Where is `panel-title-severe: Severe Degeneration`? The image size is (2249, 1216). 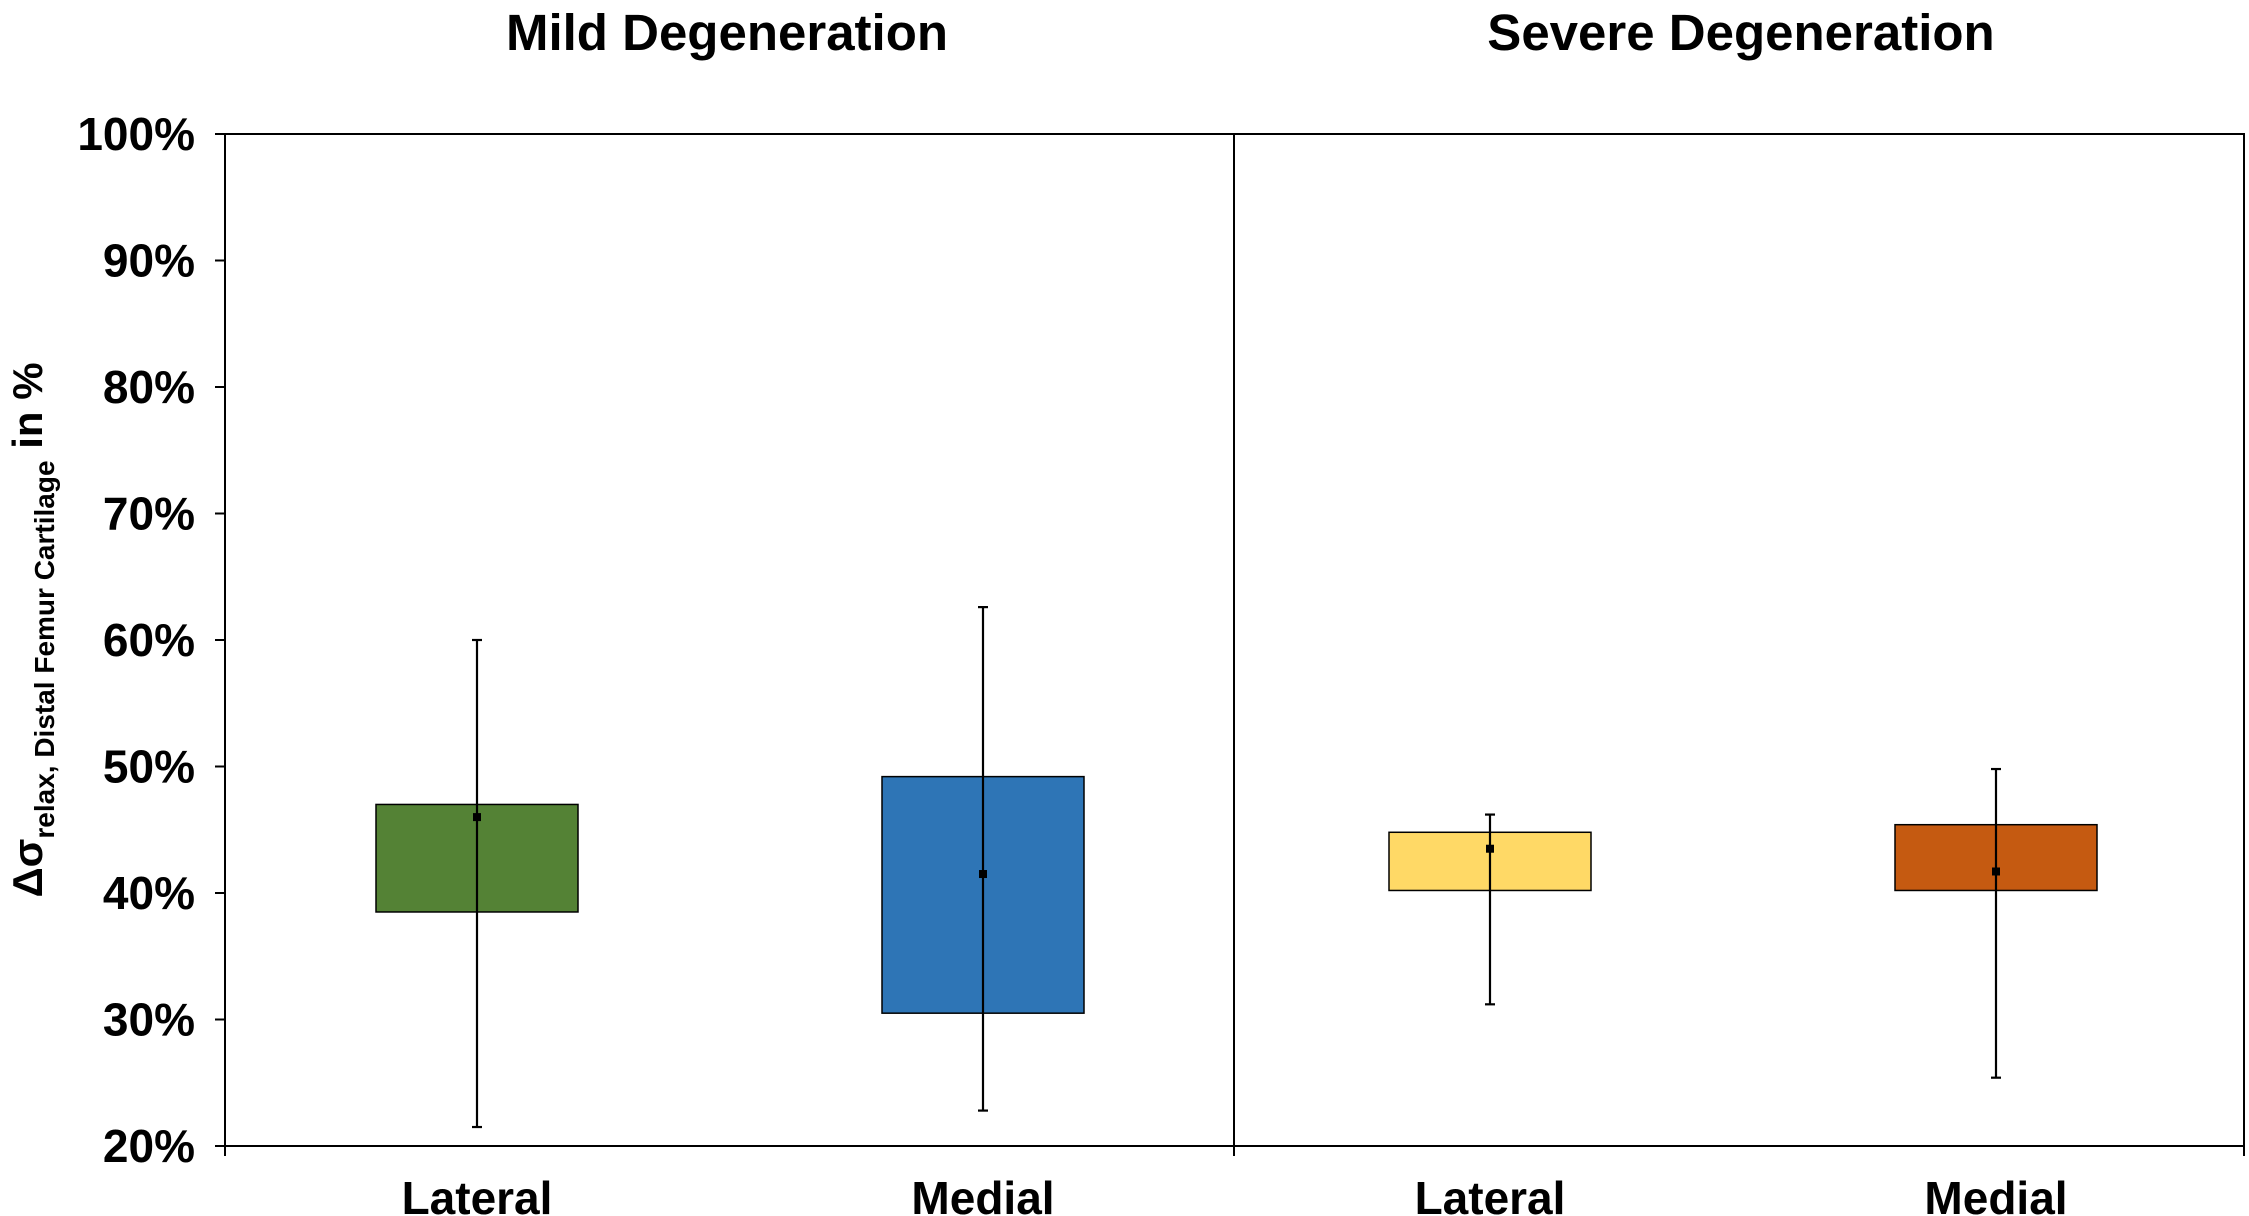
panel-title-severe: Severe Degeneration is located at coordinates (1740, 32).